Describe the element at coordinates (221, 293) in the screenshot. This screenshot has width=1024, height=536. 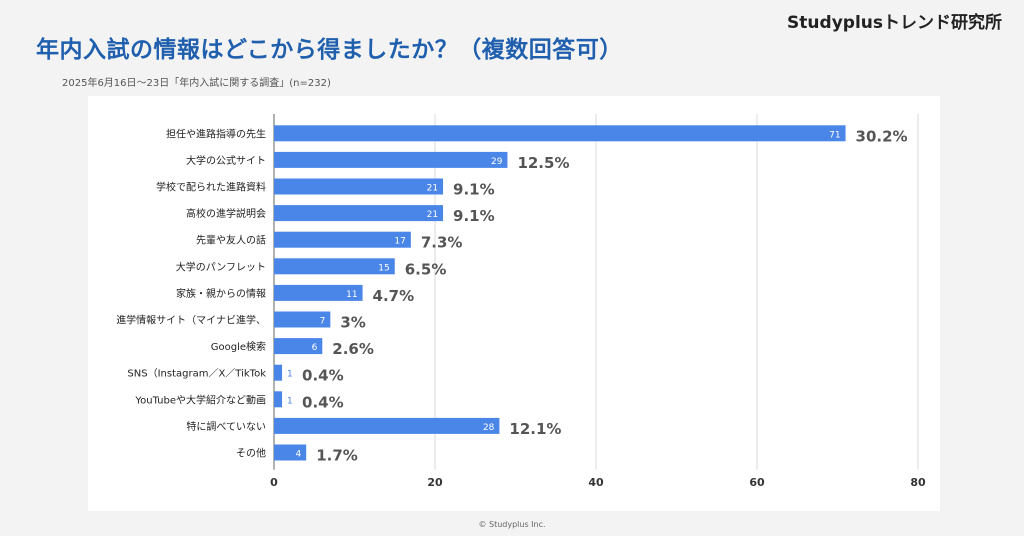
I see `category-label: 家族・親からの情報` at that location.